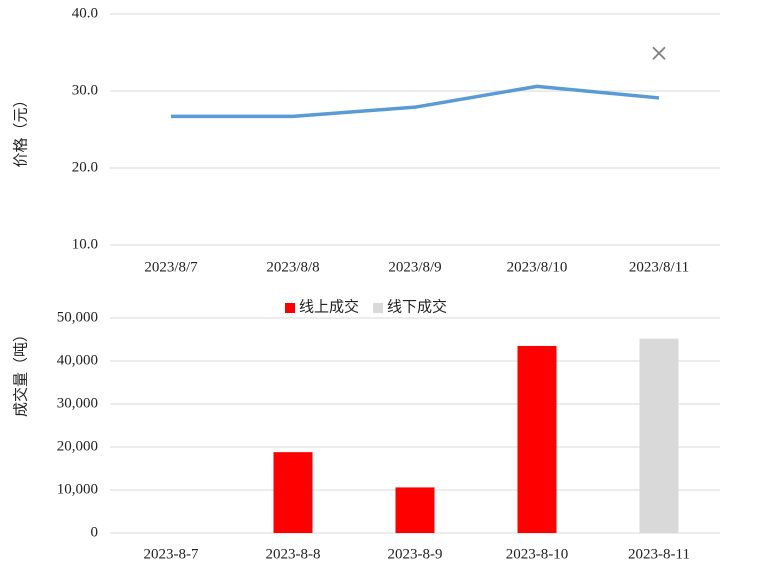  Describe the element at coordinates (85, 244) in the screenshot. I see `y-tick-label: 10.0` at that location.